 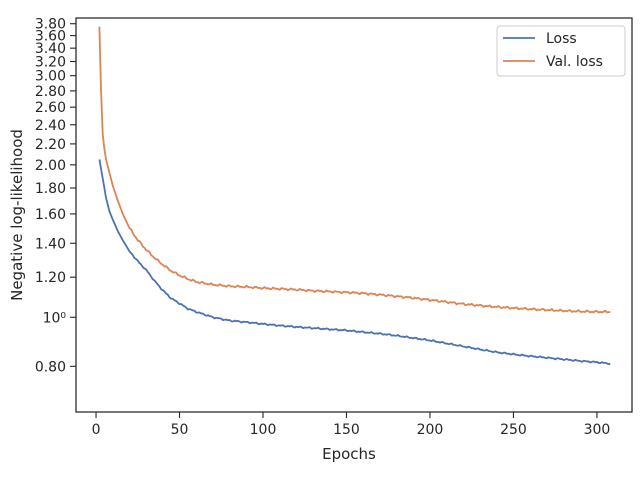 What do you see at coordinates (561, 39) in the screenshot?
I see `legend-label-loss: Loss` at bounding box center [561, 39].